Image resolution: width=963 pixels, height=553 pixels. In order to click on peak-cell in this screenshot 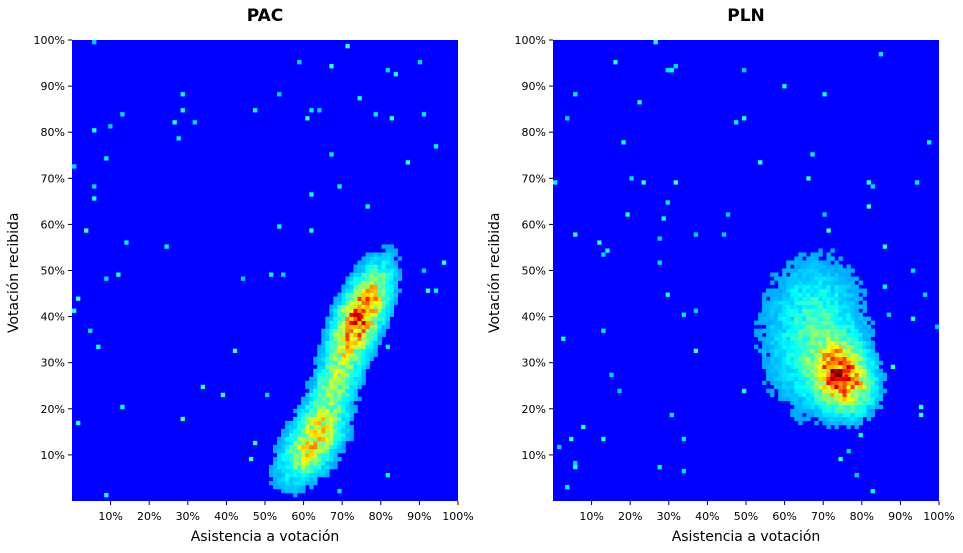, I will do `click(846, 376)`.